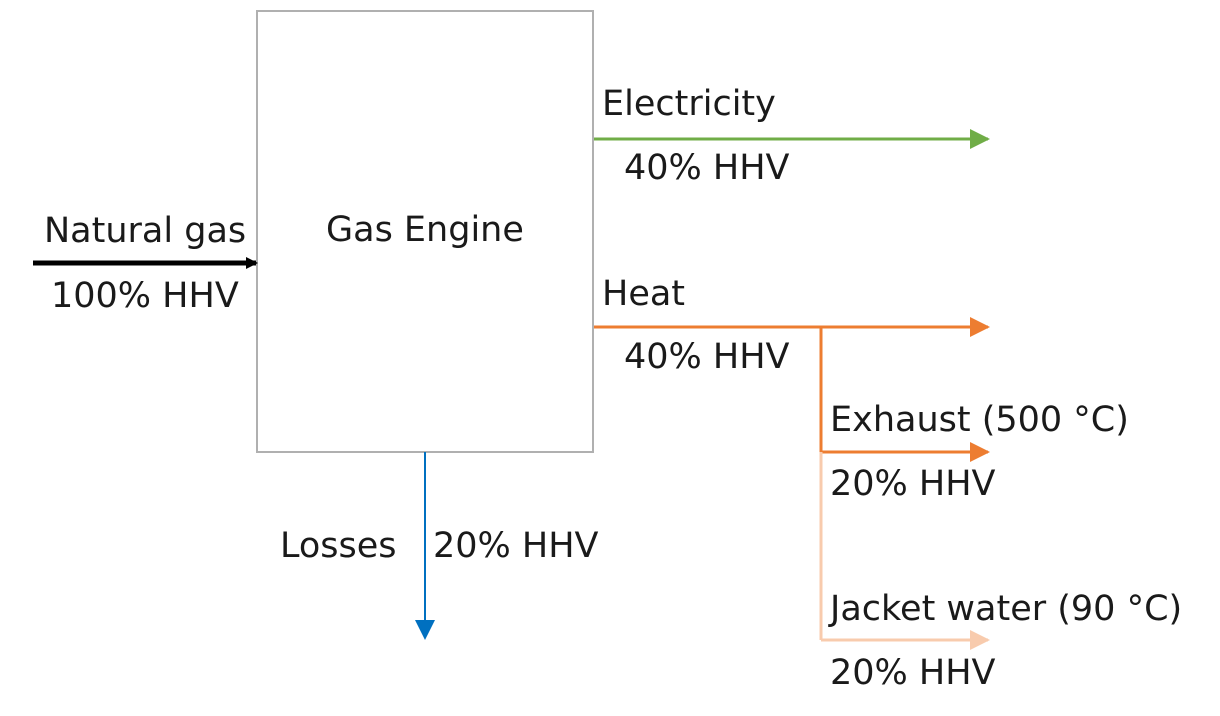  I want to click on losses-value: 20% HHV, so click(516, 546).